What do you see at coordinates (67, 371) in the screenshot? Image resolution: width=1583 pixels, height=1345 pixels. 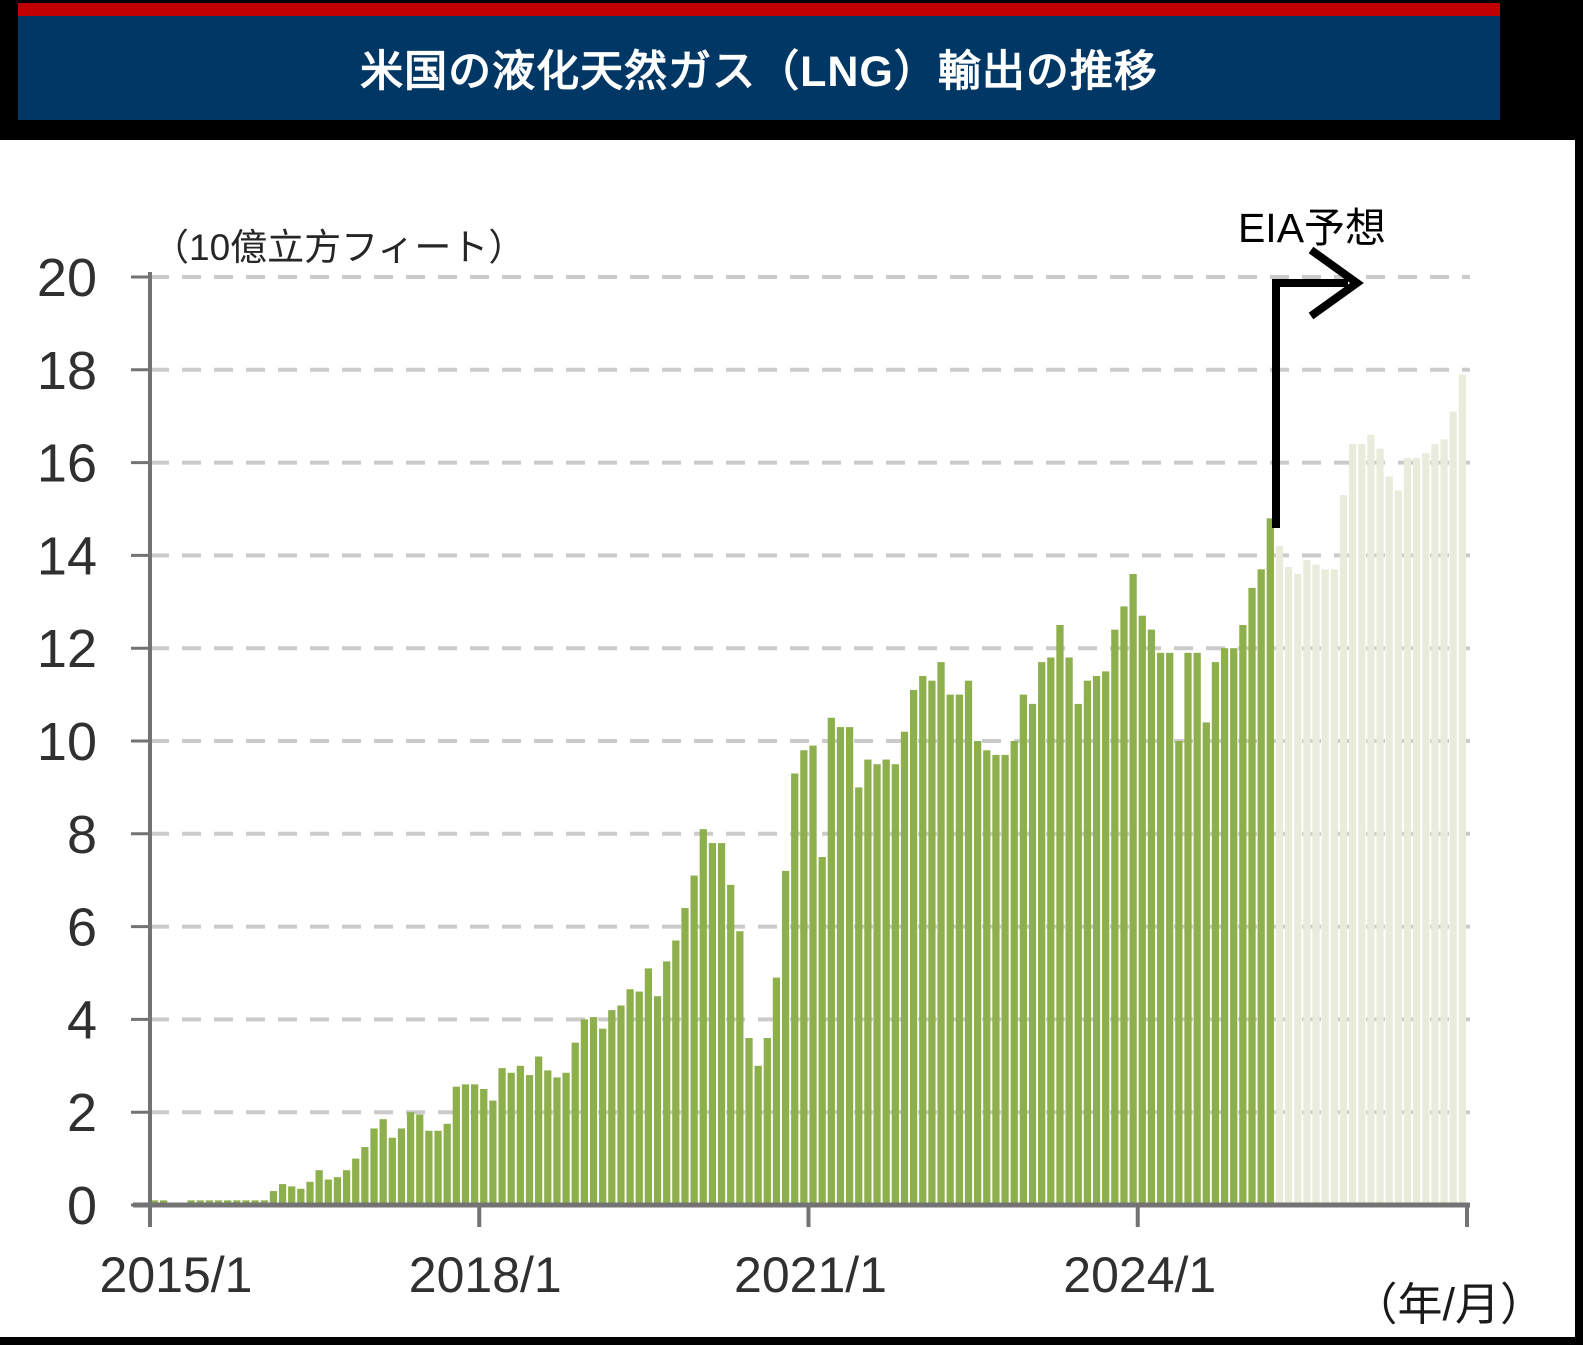 I see `y-tick-label-18: 18` at bounding box center [67, 371].